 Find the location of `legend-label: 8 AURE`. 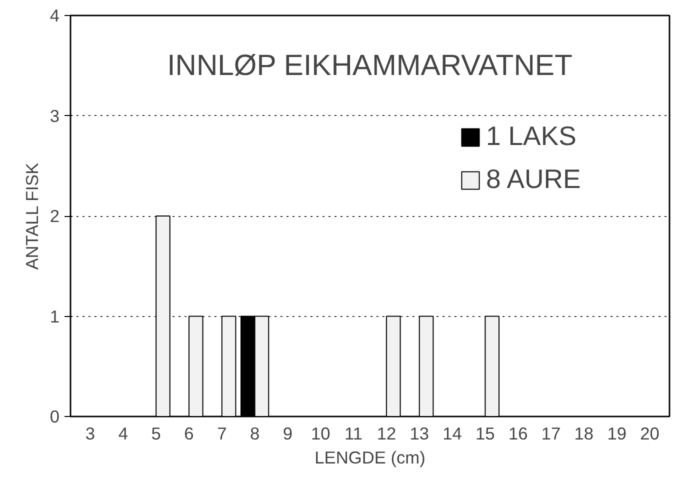

legend-label: 8 AURE is located at coordinates (533, 179).